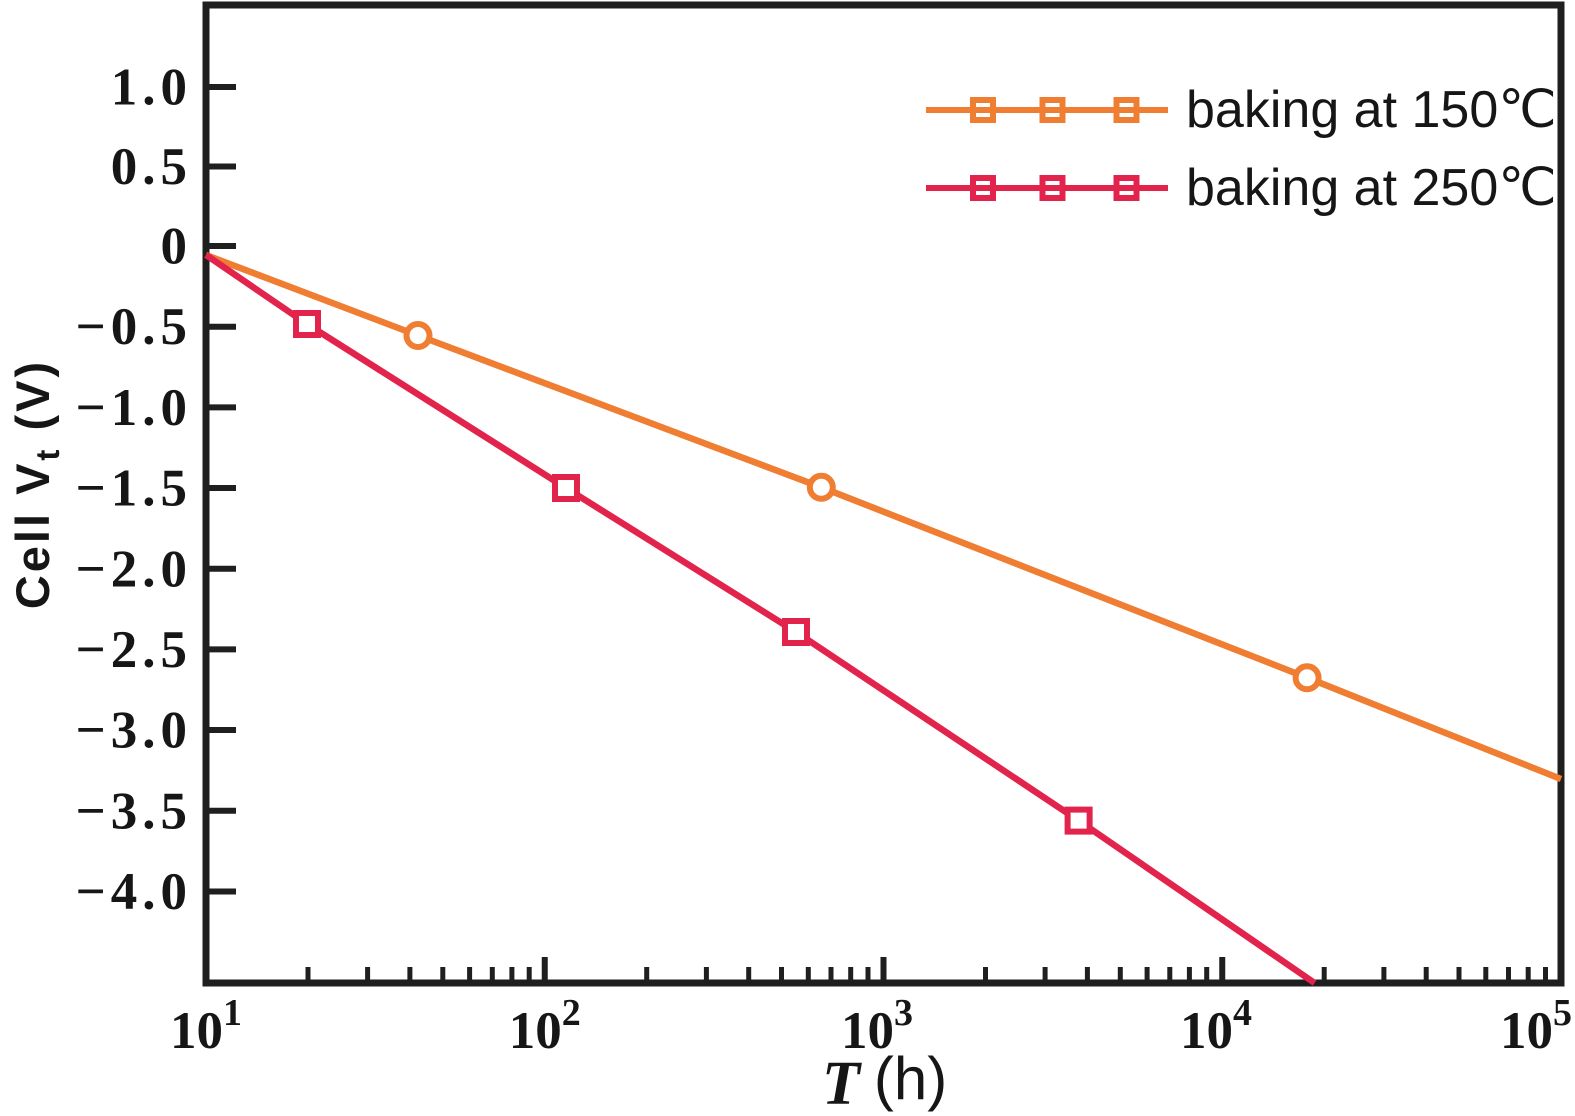  I want to click on svg-text: 1.0, so click(151, 88).